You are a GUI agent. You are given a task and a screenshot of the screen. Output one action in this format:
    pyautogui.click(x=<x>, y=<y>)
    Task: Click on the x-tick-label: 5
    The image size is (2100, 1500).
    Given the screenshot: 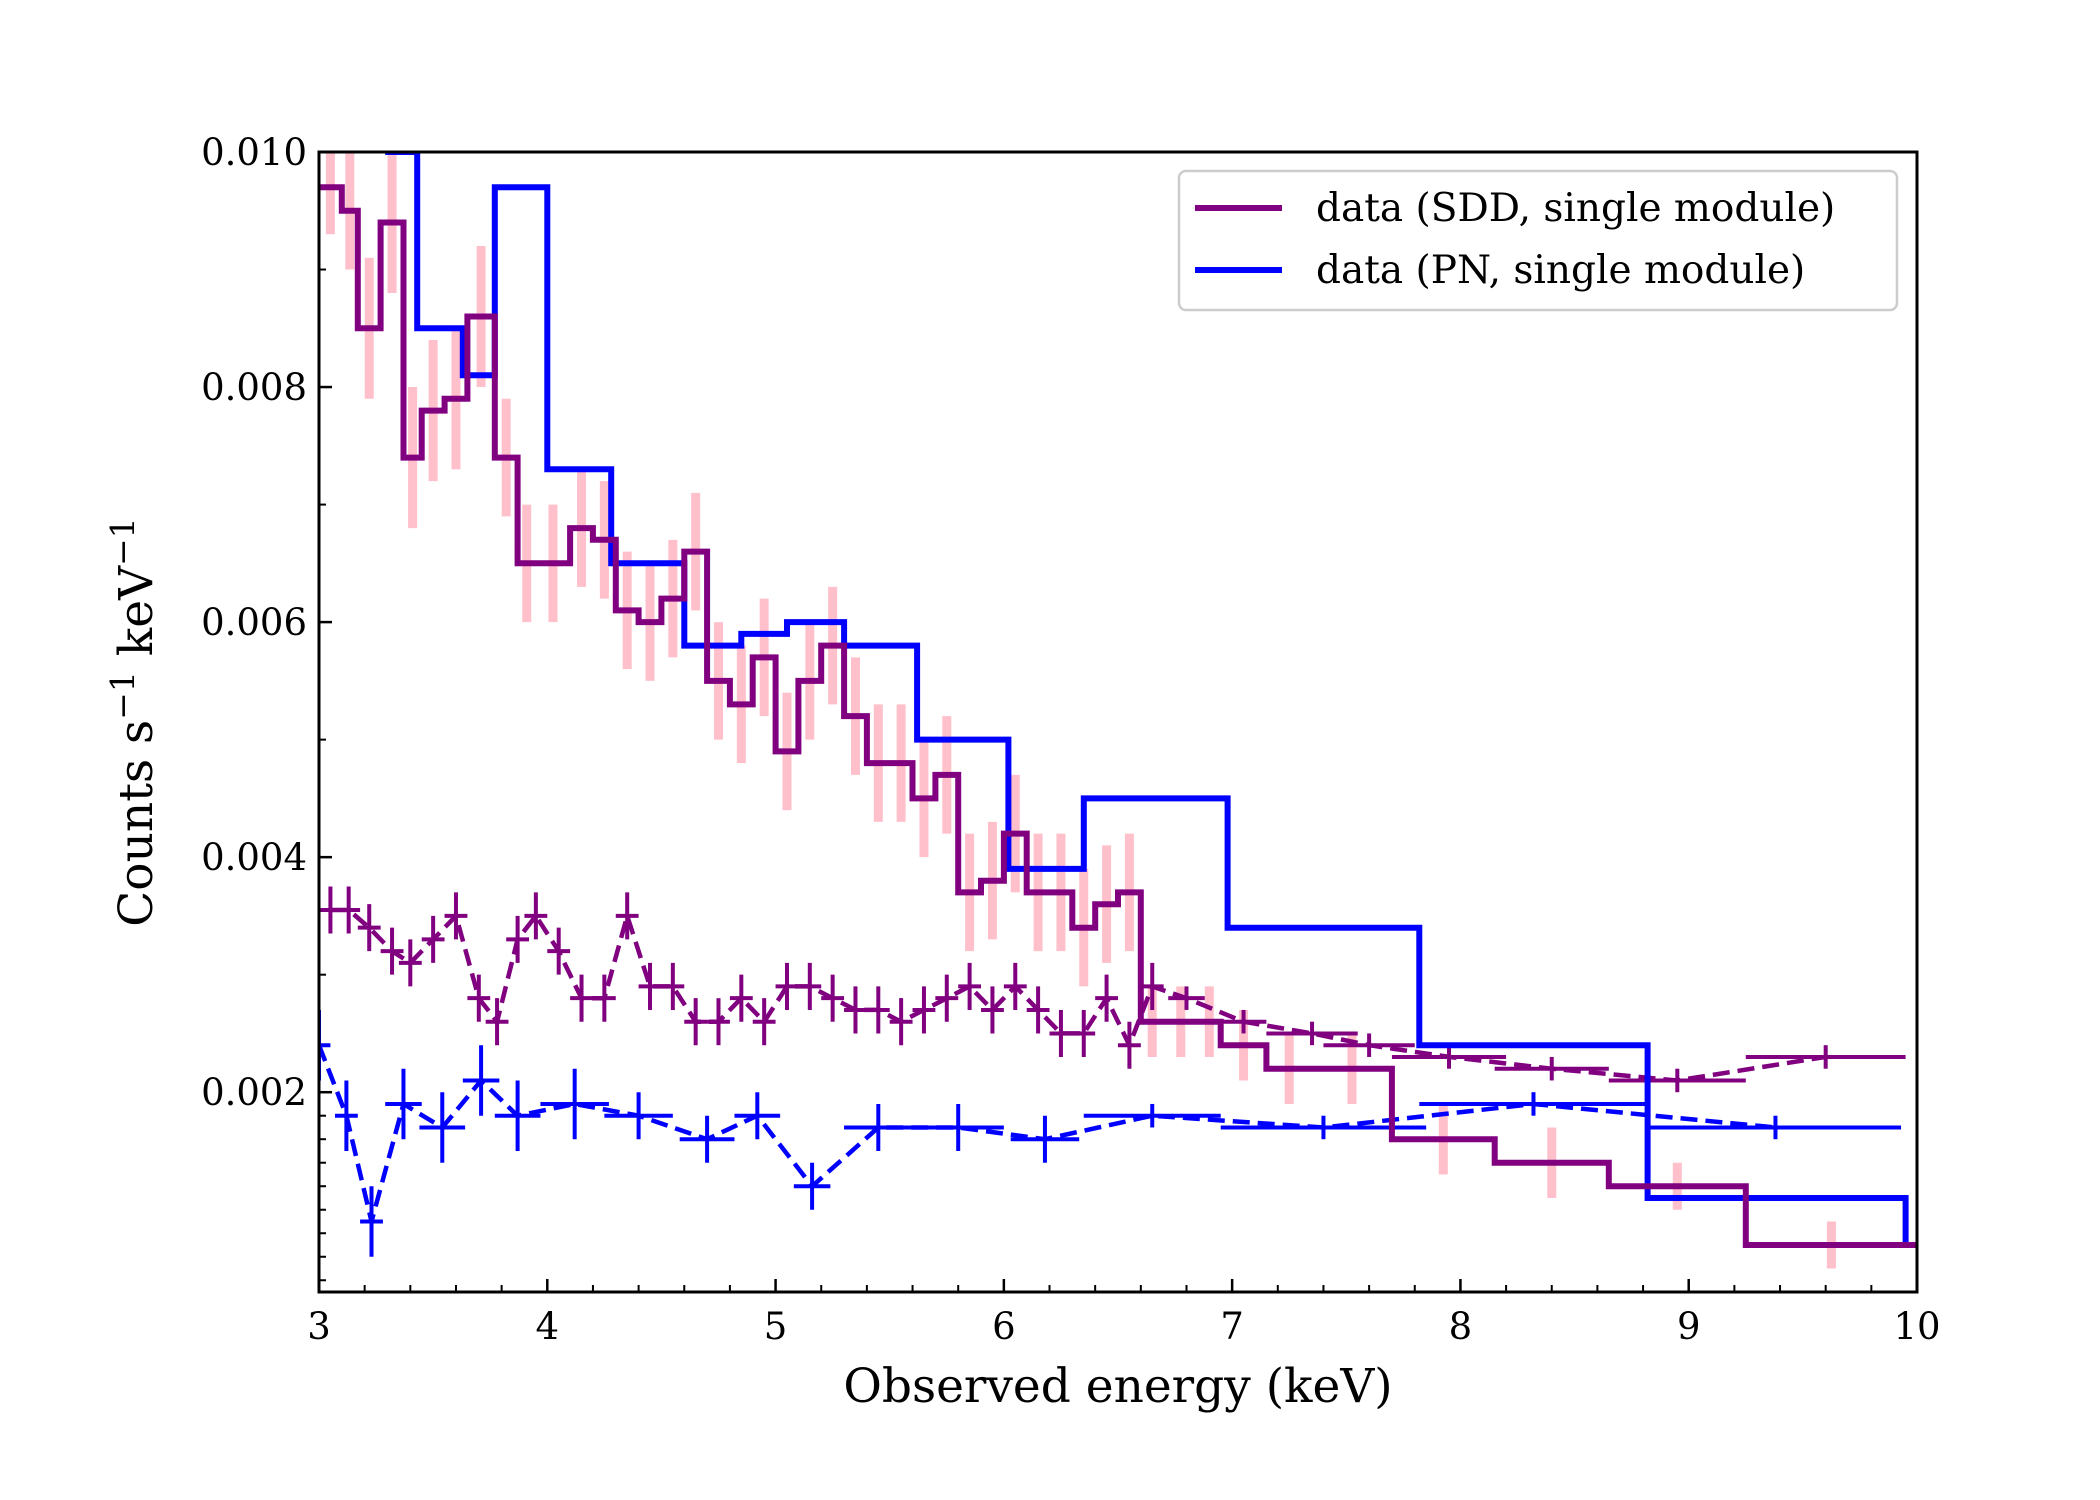 What is the action you would take?
    pyautogui.click(x=776, y=1326)
    